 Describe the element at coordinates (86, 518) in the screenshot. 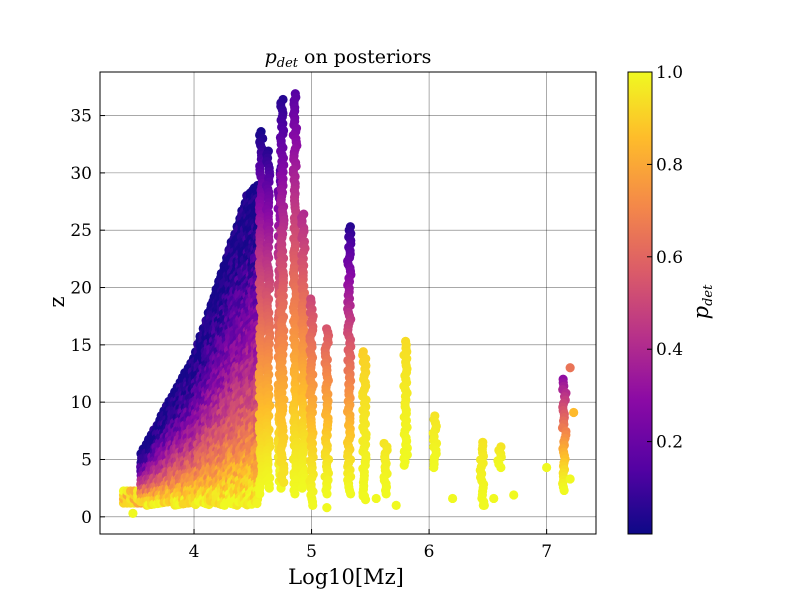

I see `y-tick-label: 0` at that location.